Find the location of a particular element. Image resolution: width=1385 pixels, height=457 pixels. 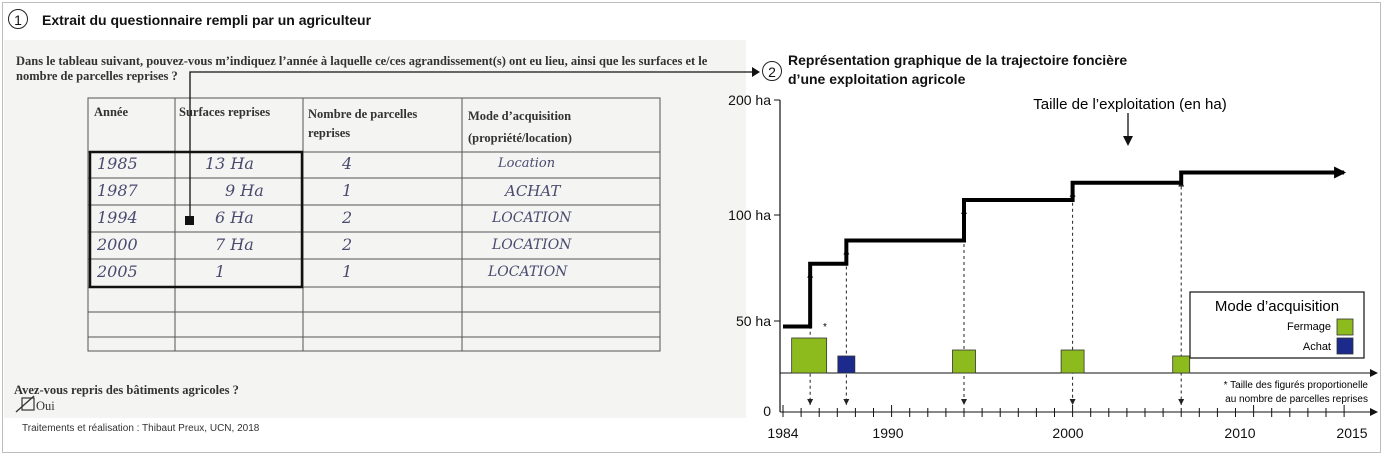

buildings-answer: Oui is located at coordinates (45, 406).